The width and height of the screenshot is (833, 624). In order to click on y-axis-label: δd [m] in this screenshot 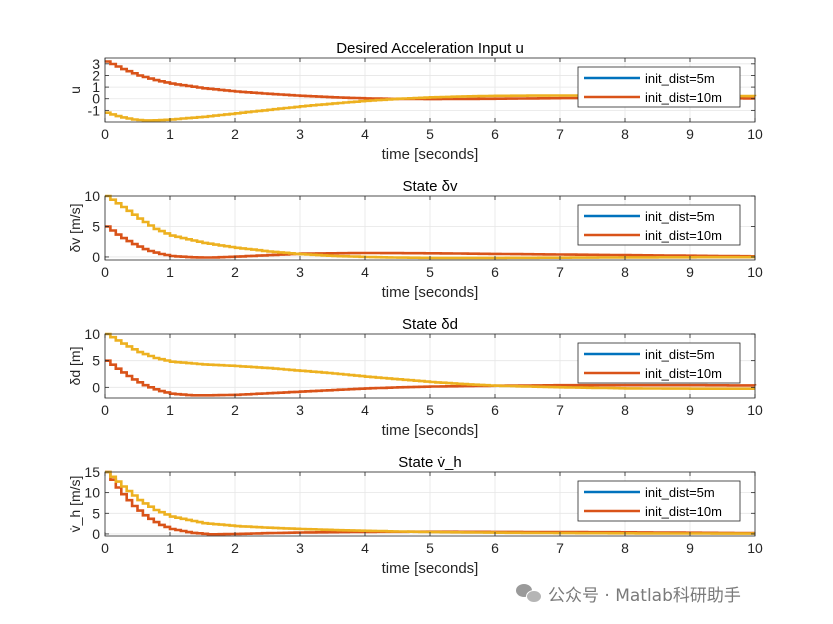, I will do `click(75, 366)`.